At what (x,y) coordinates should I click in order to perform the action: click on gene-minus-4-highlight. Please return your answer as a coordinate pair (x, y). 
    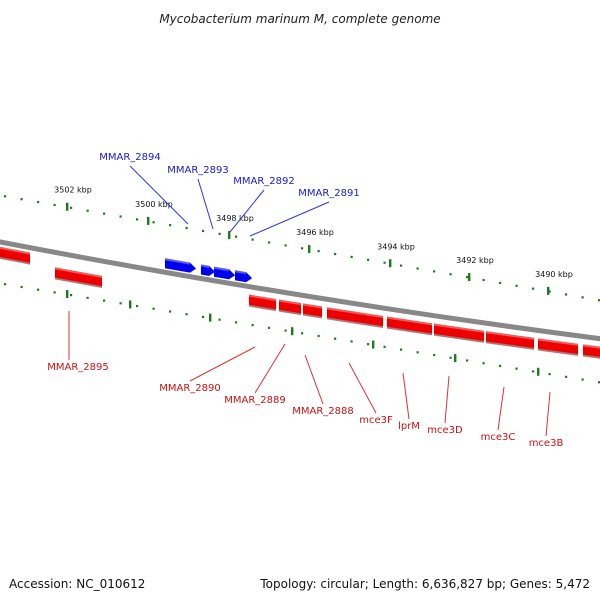
    Looking at the image, I should click on (290, 302).